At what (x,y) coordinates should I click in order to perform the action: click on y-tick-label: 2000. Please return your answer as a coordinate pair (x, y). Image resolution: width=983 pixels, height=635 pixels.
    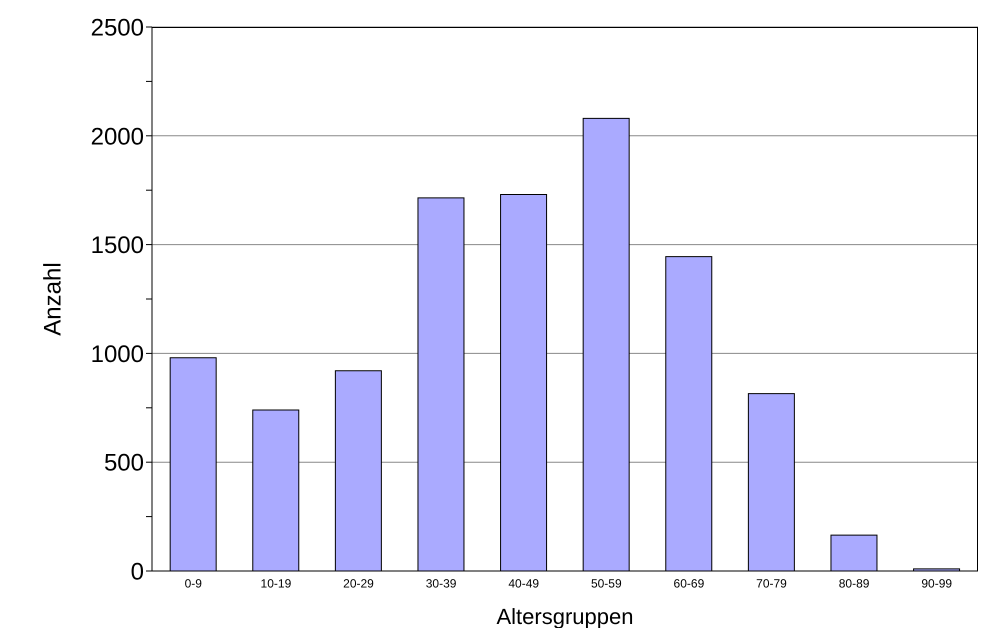
    Looking at the image, I should click on (117, 136).